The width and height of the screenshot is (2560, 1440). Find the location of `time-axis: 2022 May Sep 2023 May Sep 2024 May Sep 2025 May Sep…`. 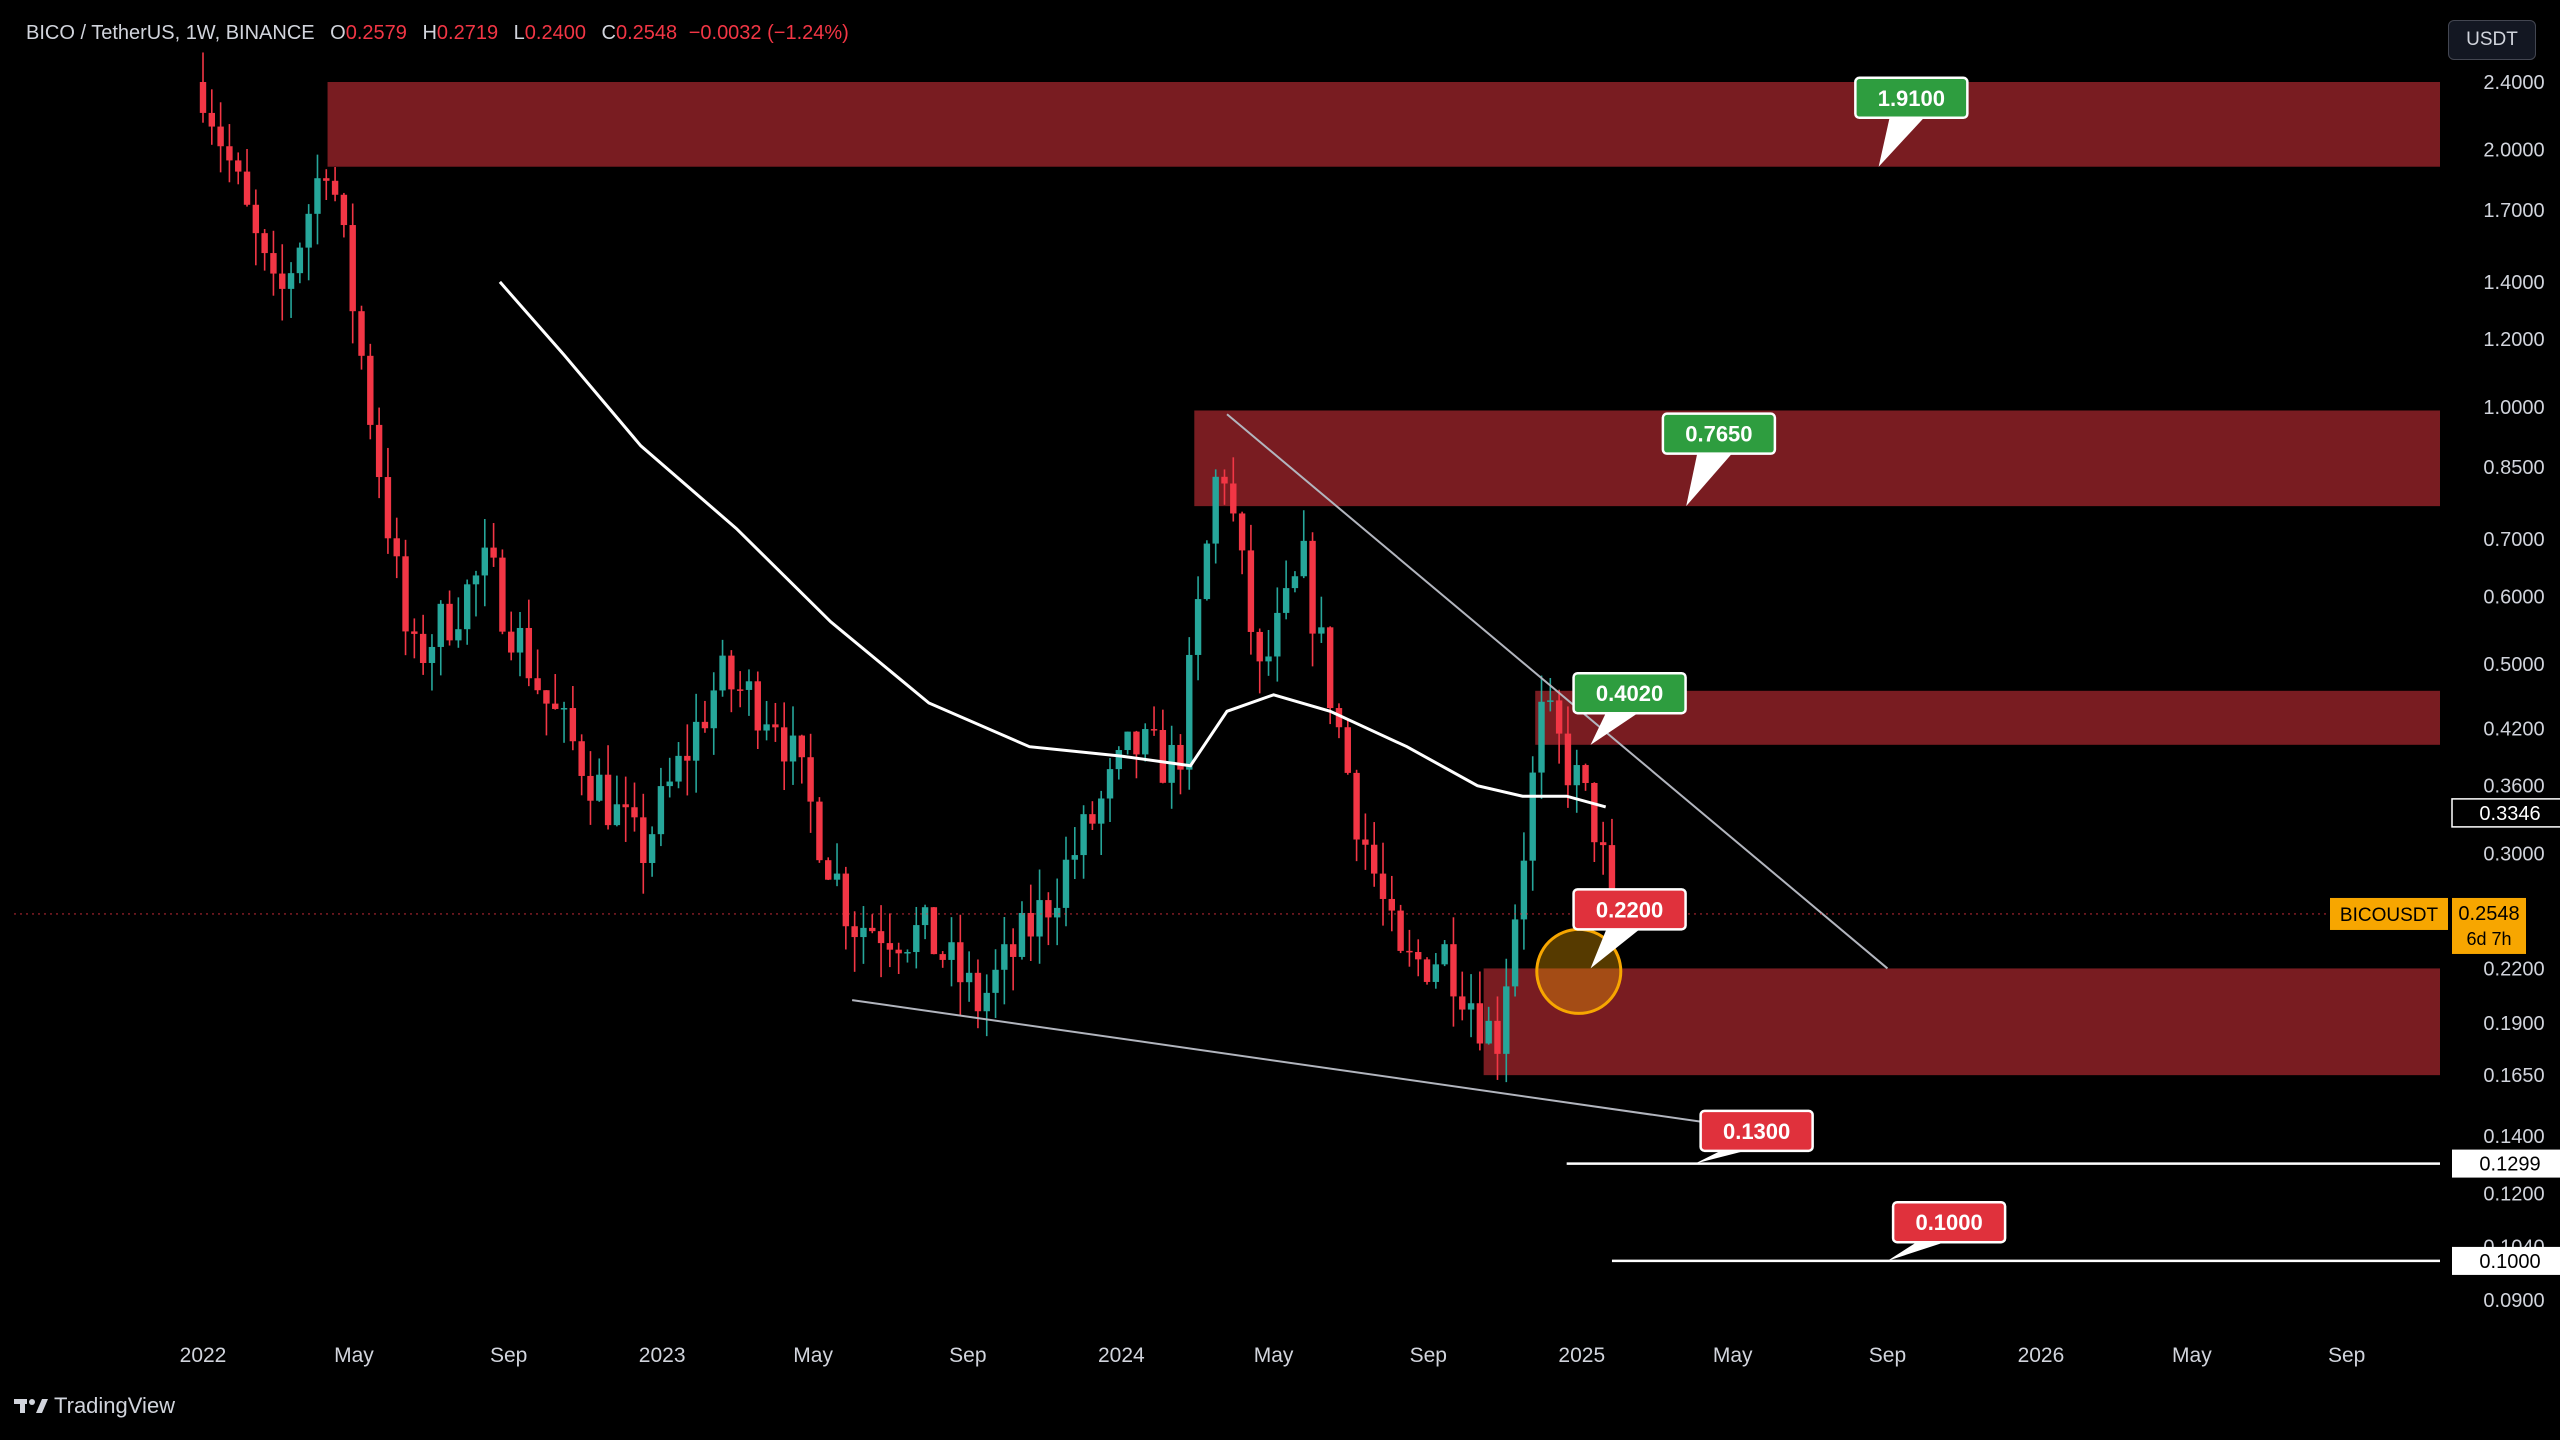

time-axis: 2022 May Sep 2023 May Sep 2024 May Sep 2025 May Sep… is located at coordinates (1273, 1355).